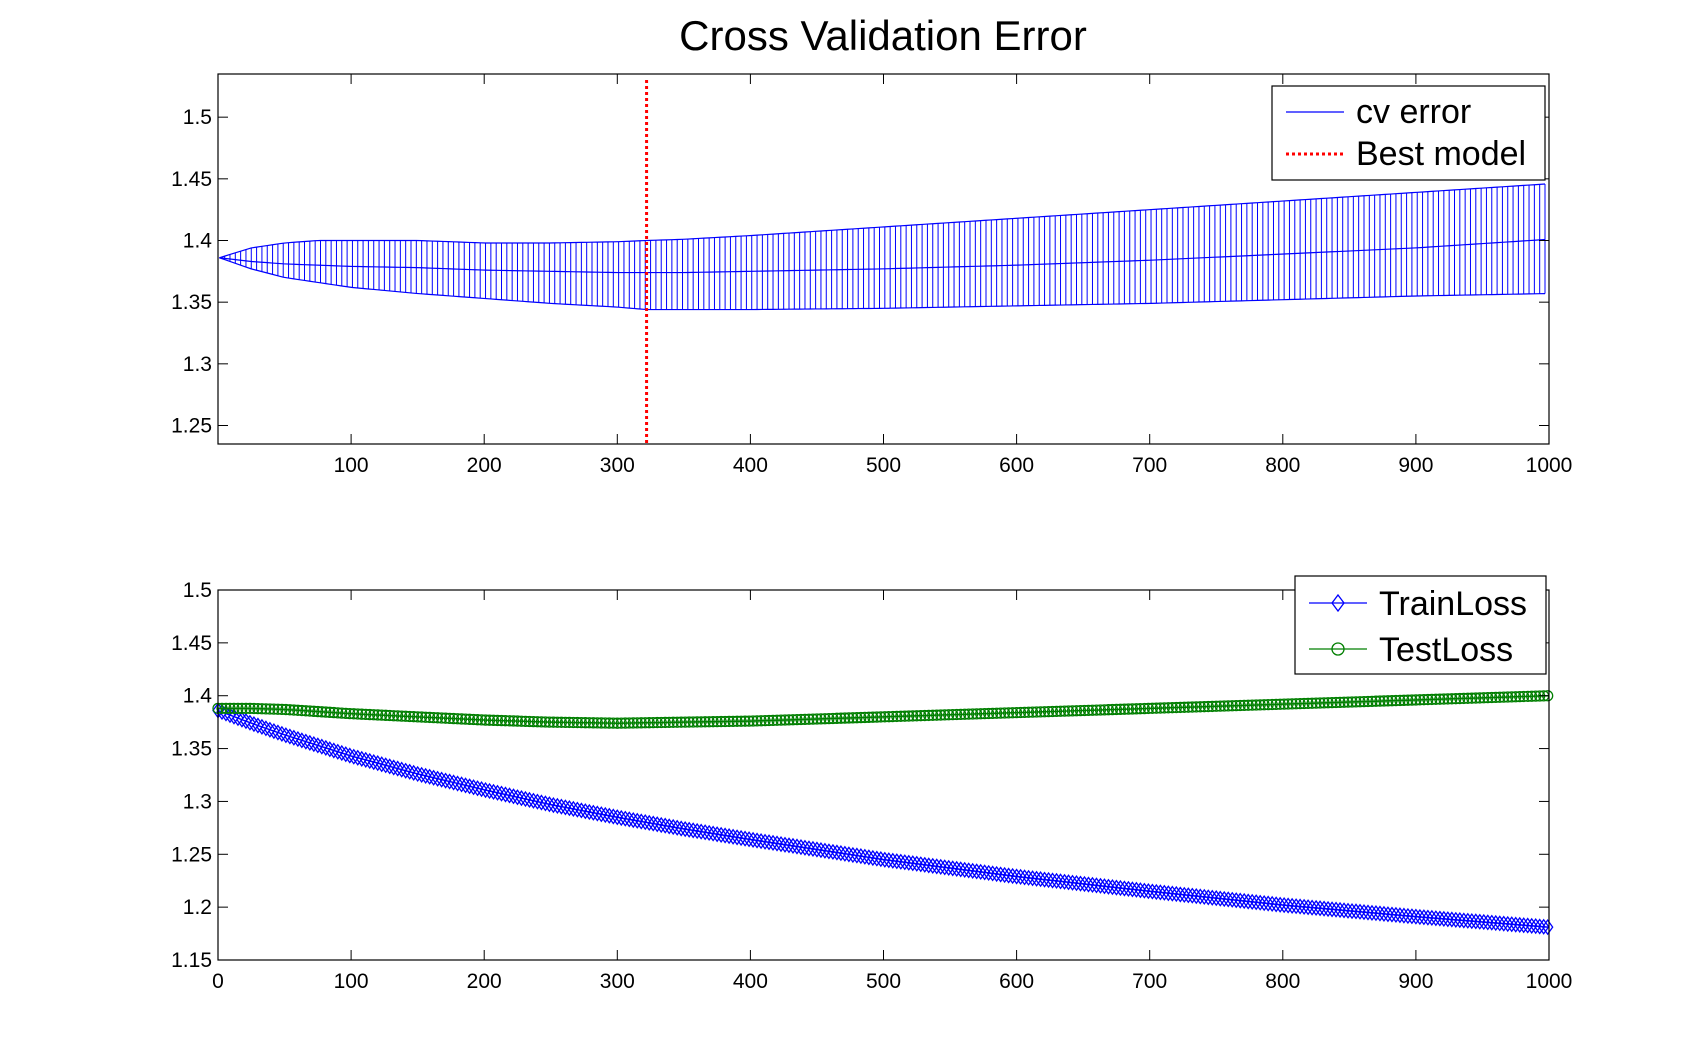 The width and height of the screenshot is (1692, 1042). What do you see at coordinates (882, 256) in the screenshot?
I see `cv-error-mean-line` at bounding box center [882, 256].